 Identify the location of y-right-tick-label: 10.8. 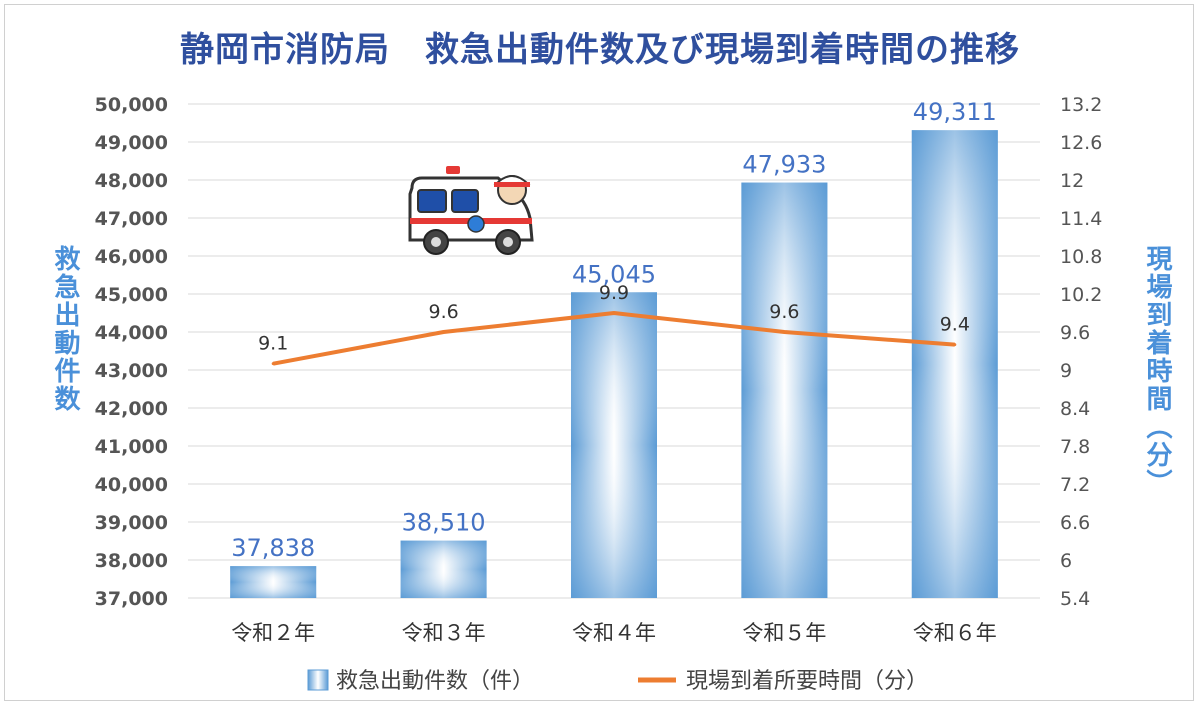
(1081, 257).